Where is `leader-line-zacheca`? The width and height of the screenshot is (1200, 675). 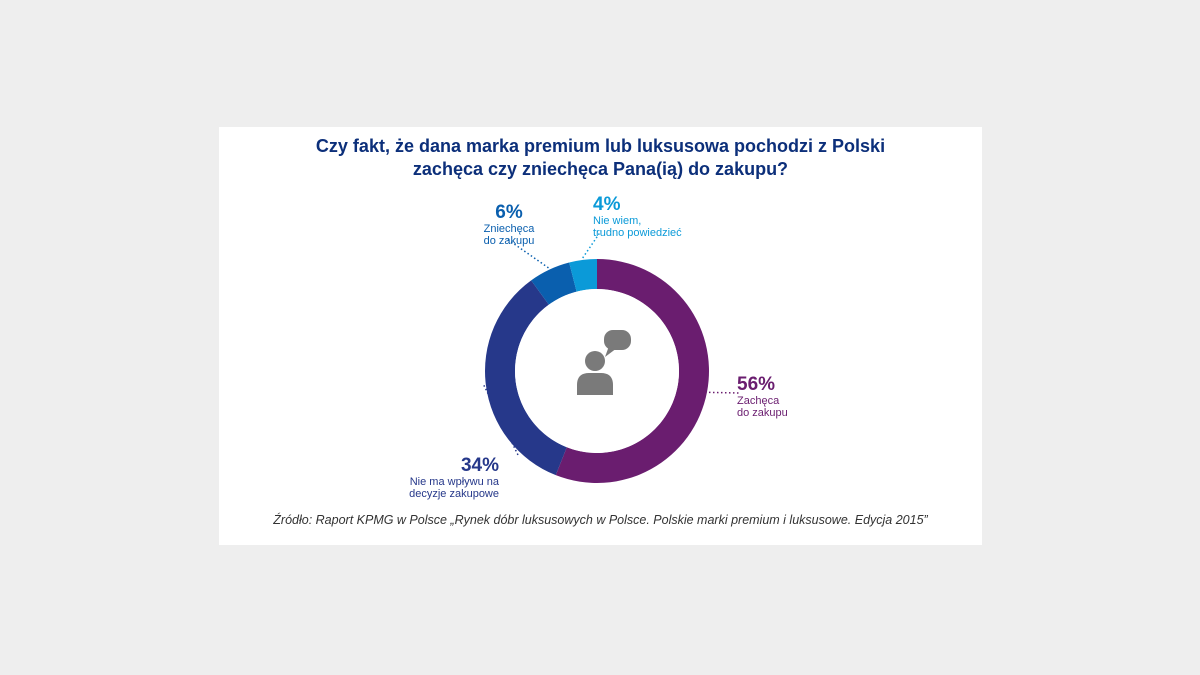
leader-line-zacheca is located at coordinates (724, 392).